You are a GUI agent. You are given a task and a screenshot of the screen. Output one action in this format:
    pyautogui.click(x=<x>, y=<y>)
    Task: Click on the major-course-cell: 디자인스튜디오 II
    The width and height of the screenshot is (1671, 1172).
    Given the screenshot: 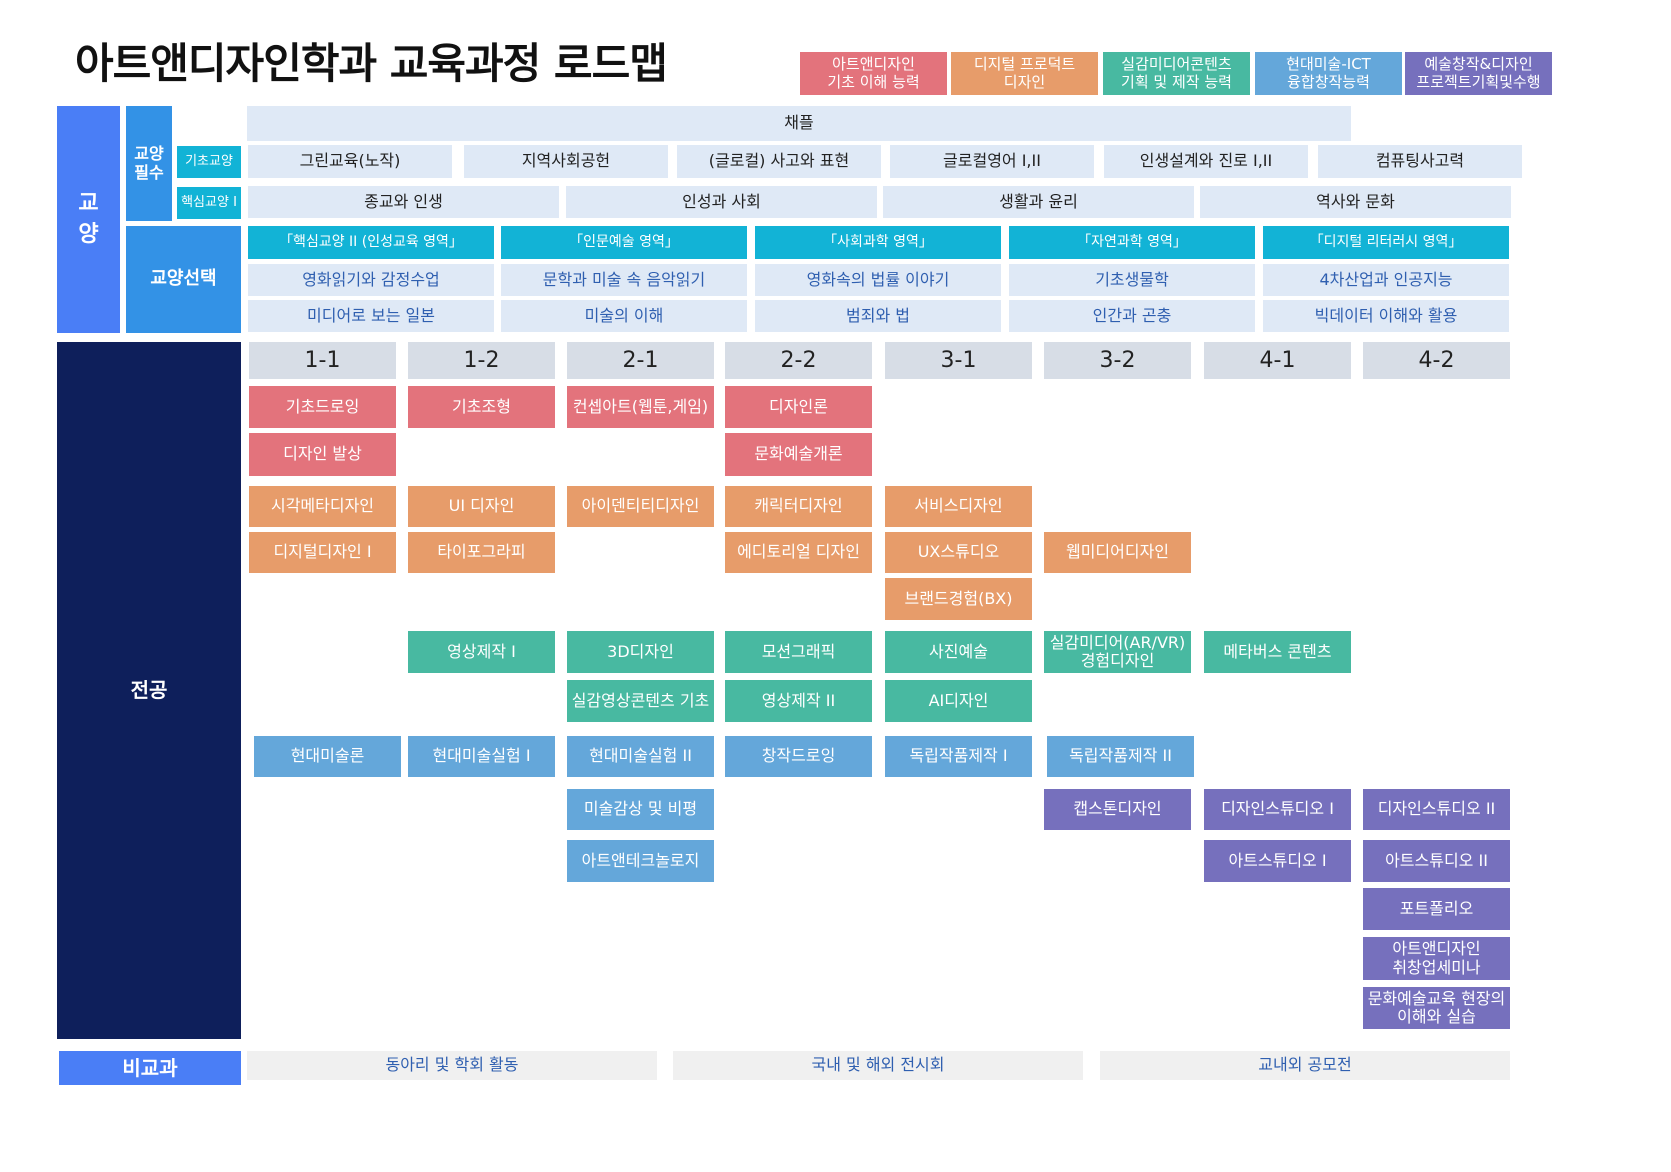 What is the action you would take?
    pyautogui.click(x=1436, y=809)
    